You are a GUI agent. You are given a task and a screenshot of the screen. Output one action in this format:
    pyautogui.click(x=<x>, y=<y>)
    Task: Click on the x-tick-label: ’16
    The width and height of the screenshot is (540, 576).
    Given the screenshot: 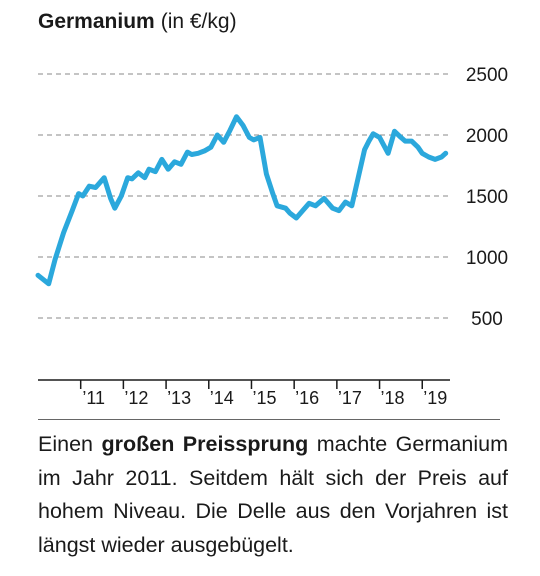 What is the action you would take?
    pyautogui.click(x=307, y=398)
    